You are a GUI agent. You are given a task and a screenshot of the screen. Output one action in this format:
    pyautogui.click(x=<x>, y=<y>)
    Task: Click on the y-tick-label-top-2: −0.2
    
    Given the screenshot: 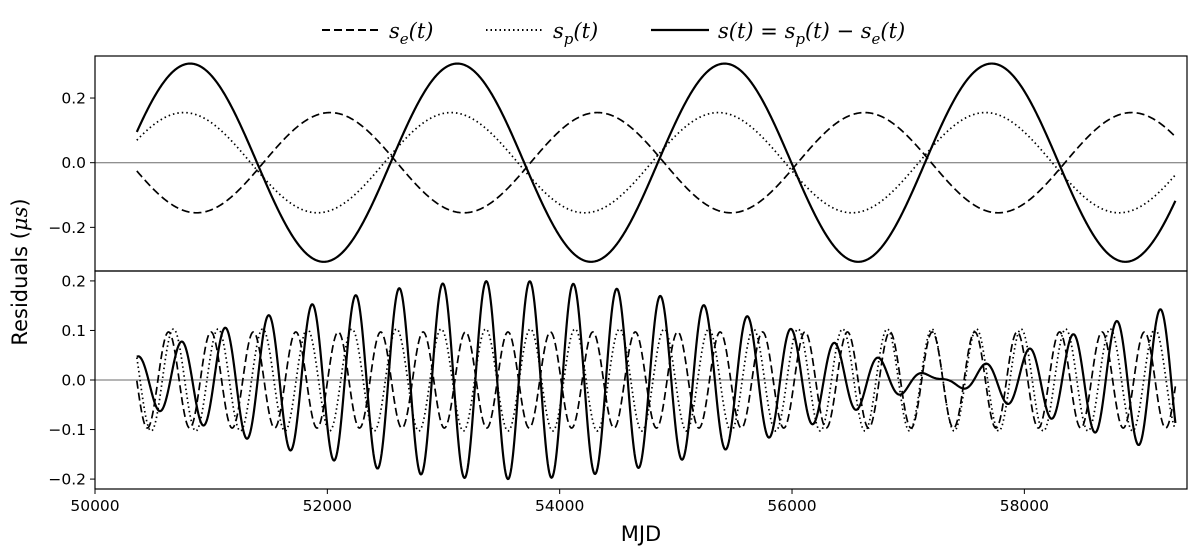 What is the action you would take?
    pyautogui.click(x=67, y=228)
    